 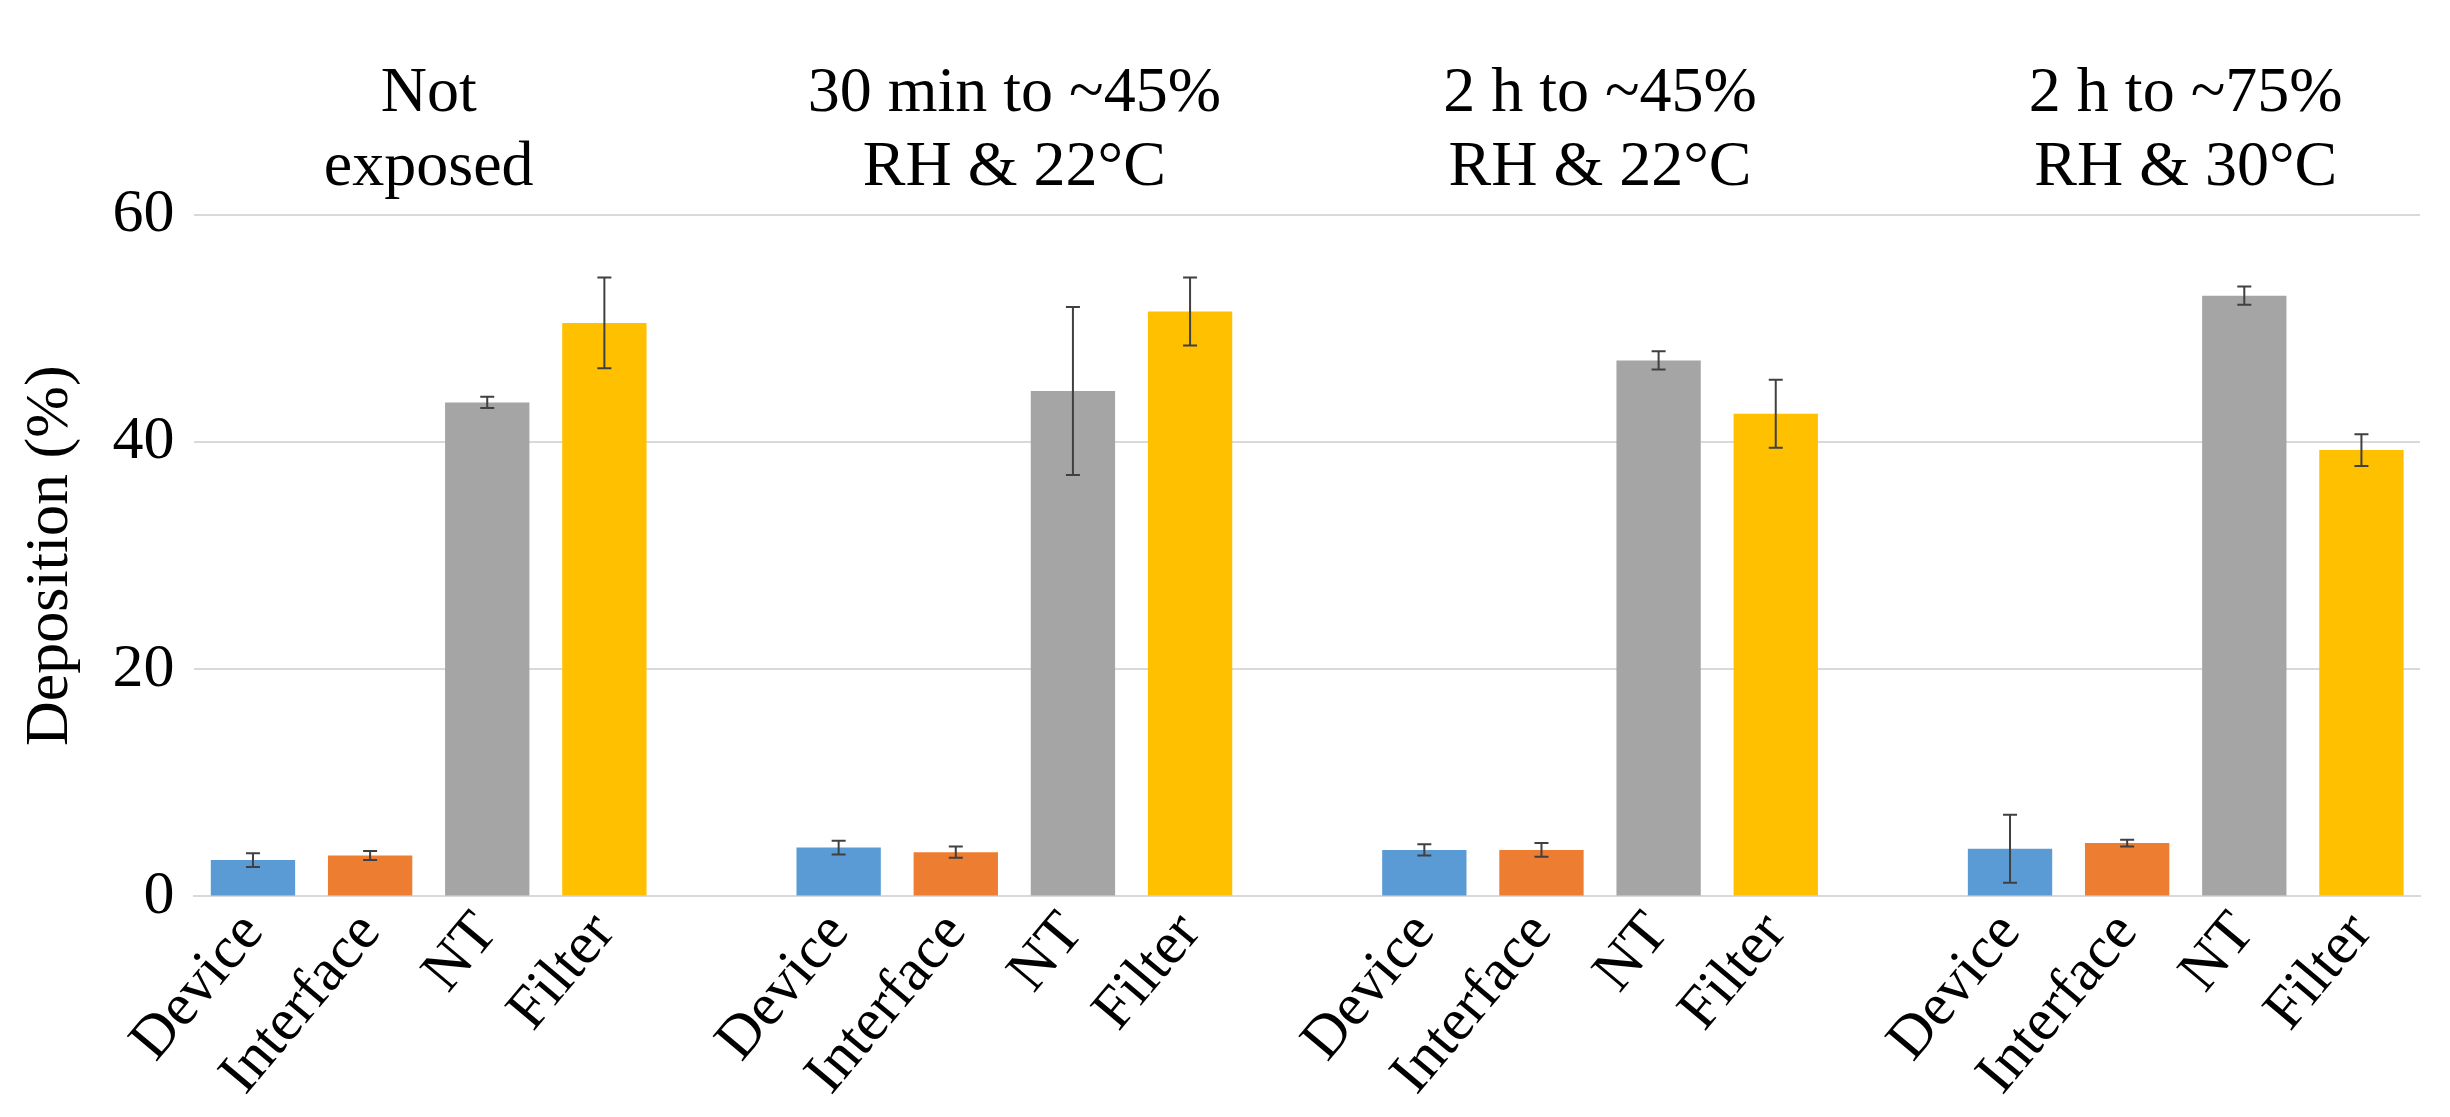 What do you see at coordinates (143, 664) in the screenshot?
I see `y-tick-label: 20` at bounding box center [143, 664].